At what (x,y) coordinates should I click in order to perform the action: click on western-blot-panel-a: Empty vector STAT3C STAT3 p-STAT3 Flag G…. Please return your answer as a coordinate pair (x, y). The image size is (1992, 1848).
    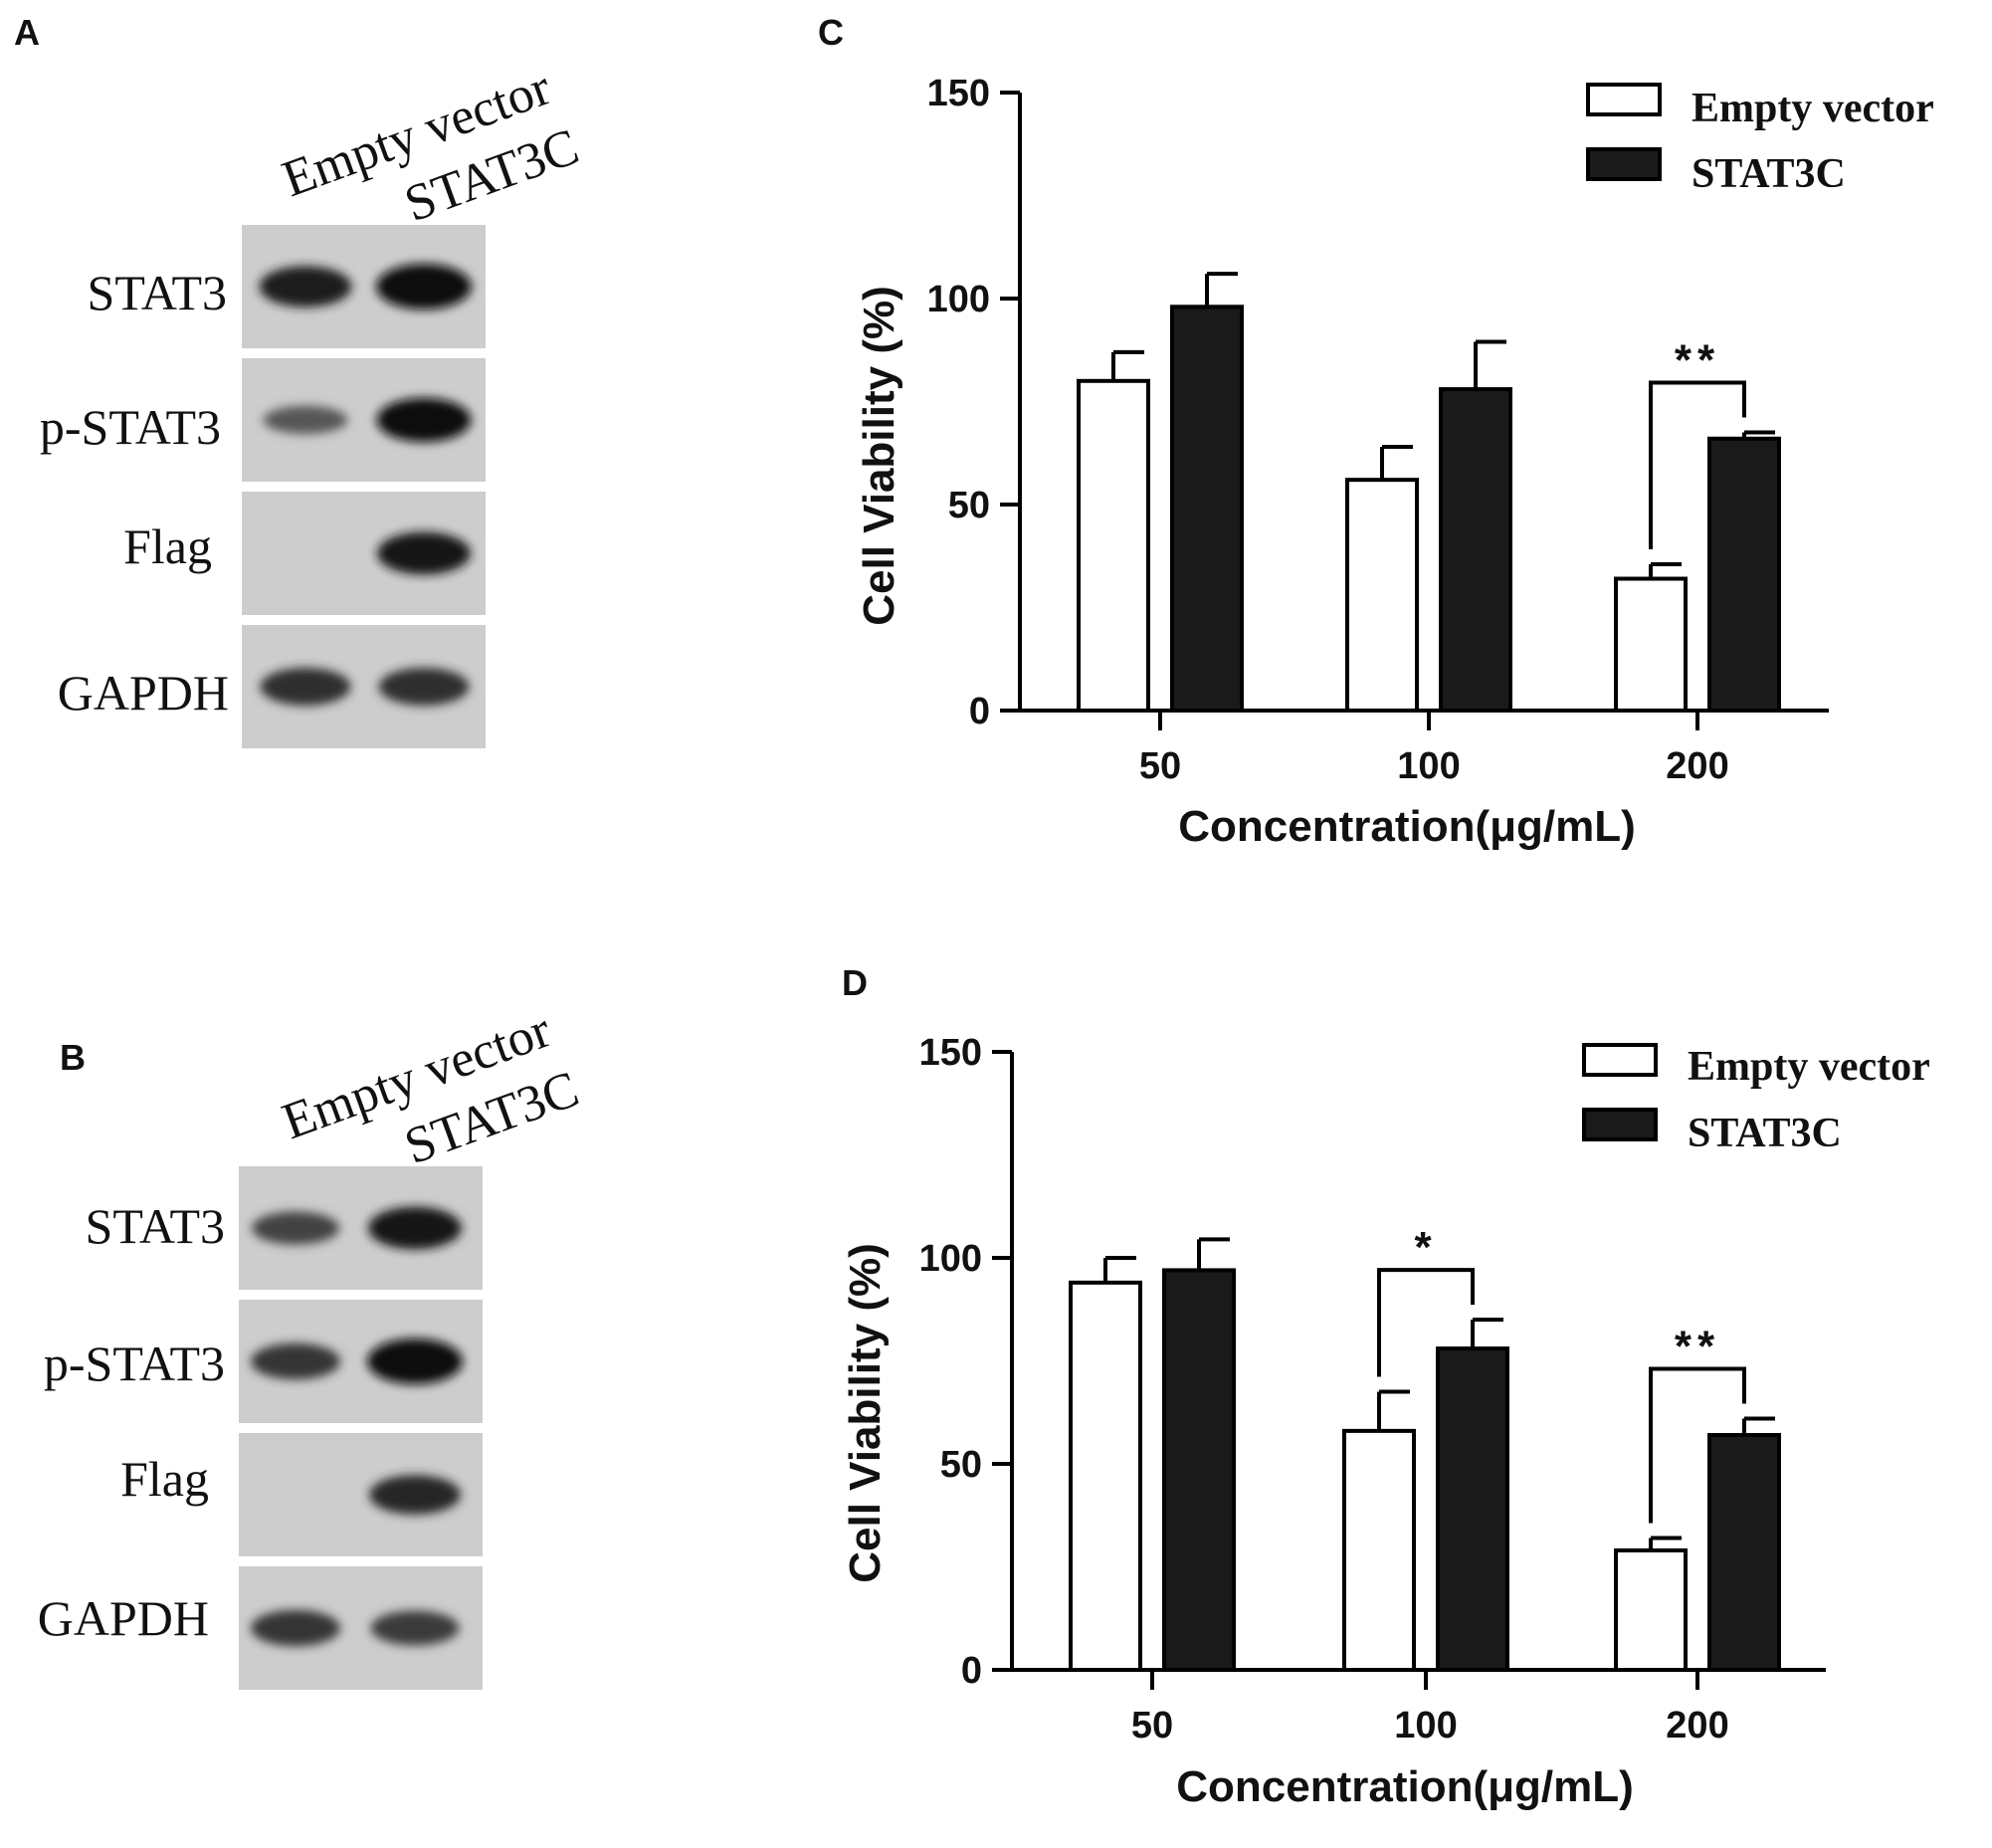
    Looking at the image, I should click on (313, 403).